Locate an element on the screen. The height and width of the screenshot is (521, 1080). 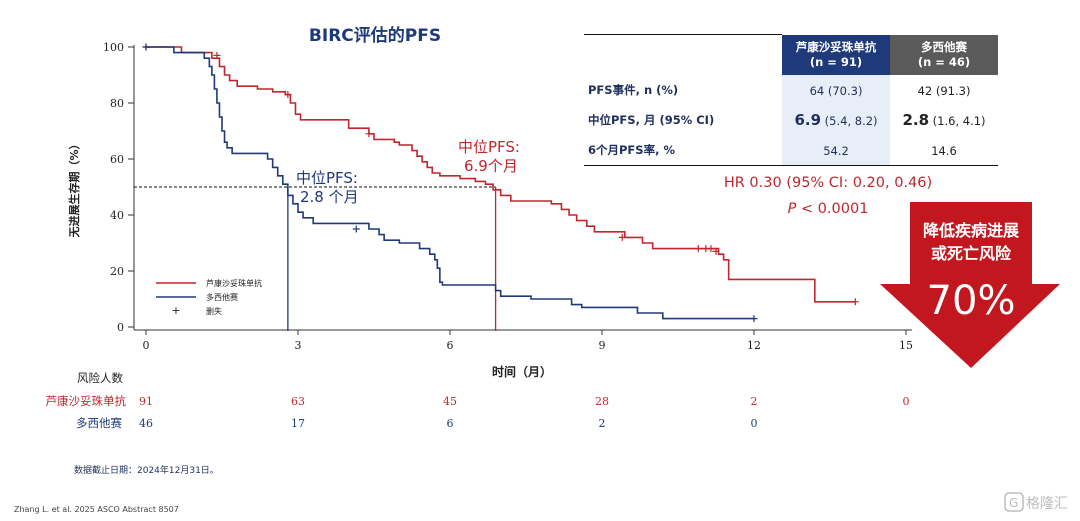
risk-count: 17 is located at coordinates (298, 423).